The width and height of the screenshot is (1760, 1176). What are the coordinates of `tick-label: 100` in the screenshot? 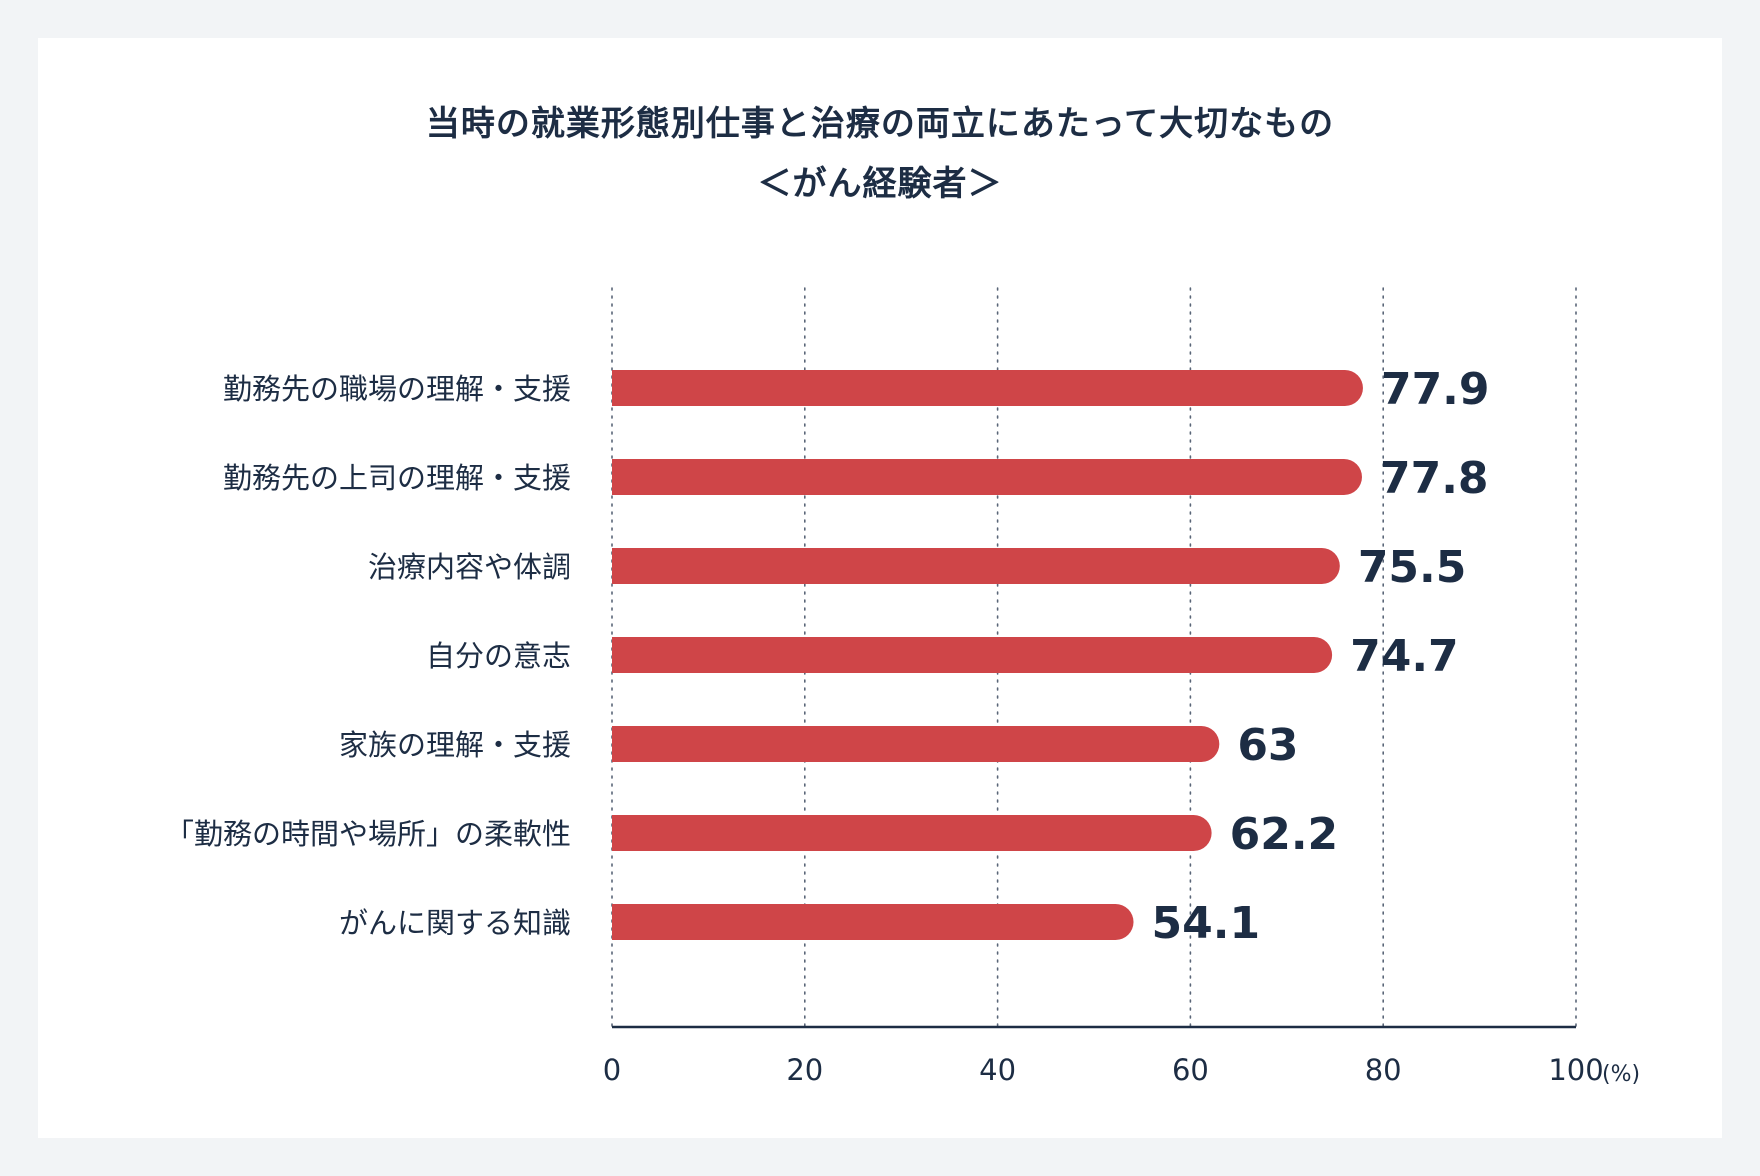 It's located at (1575, 1070).